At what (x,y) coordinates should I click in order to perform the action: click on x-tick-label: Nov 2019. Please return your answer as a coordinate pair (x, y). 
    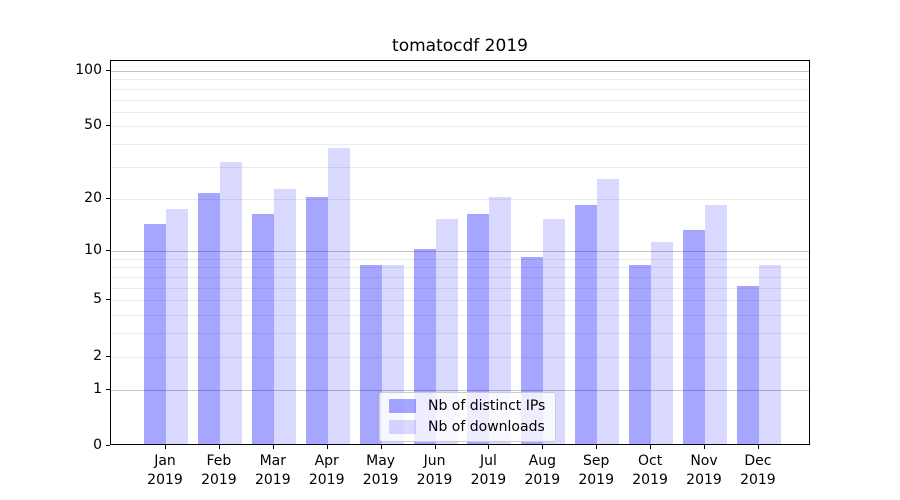
    Looking at the image, I should click on (704, 470).